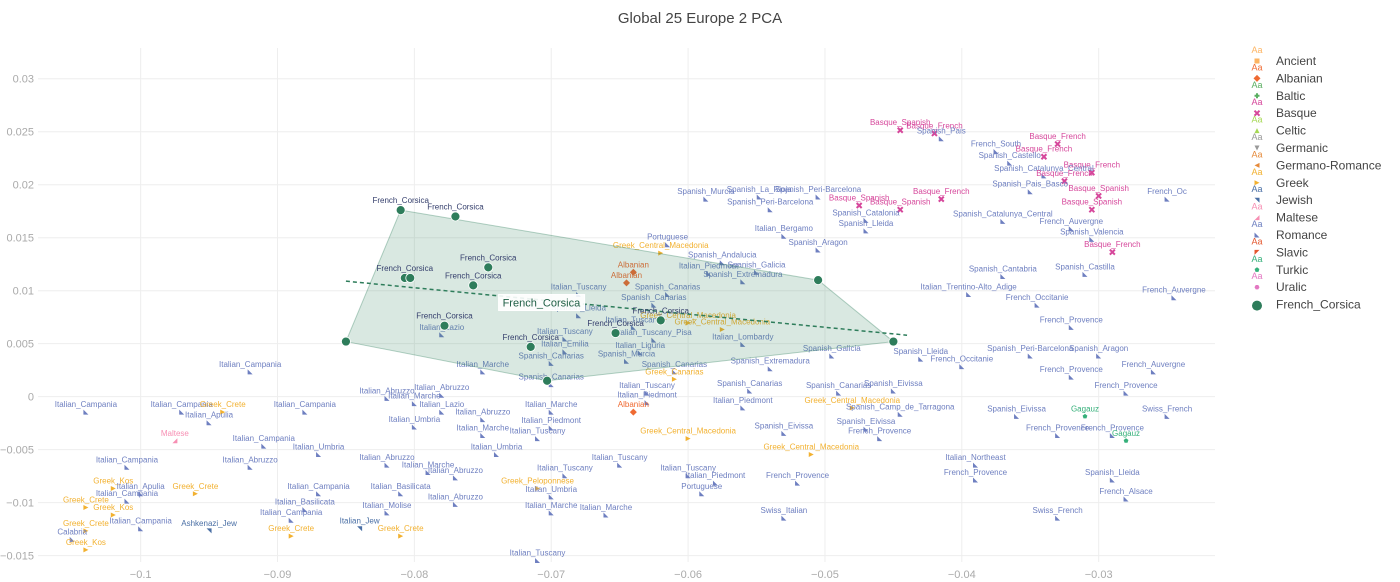 Image resolution: width=1400 pixels, height=582 pixels. What do you see at coordinates (784, 231) in the screenshot?
I see `scatter-point: Italian_Bergamo` at bounding box center [784, 231].